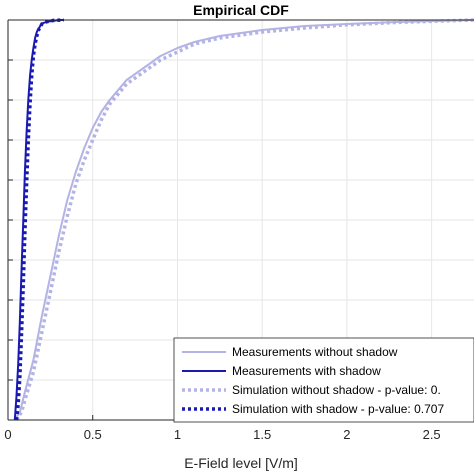 The height and width of the screenshot is (474, 474). Describe the element at coordinates (93, 434) in the screenshot. I see `x-tick-label: 0.5` at that location.